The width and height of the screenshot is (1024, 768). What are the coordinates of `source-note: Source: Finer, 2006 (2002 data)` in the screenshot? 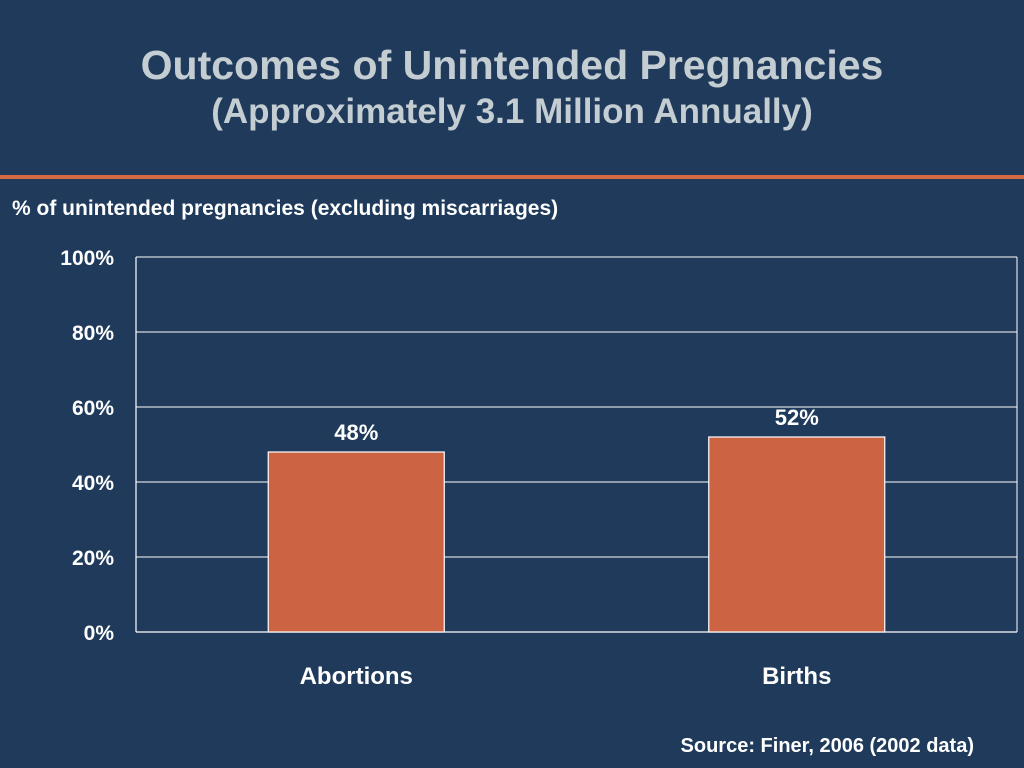 It's located at (827, 746).